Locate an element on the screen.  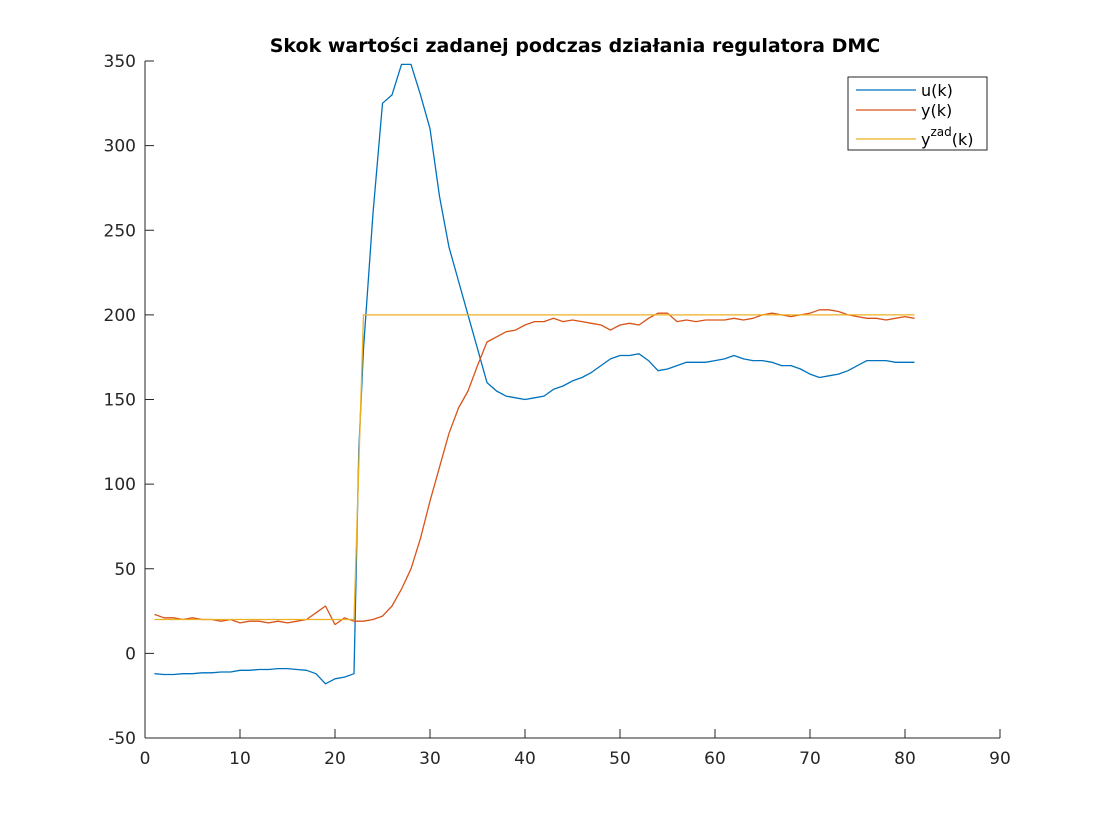
legend: u(k)y(k) yzad(k) is located at coordinates (917, 113).